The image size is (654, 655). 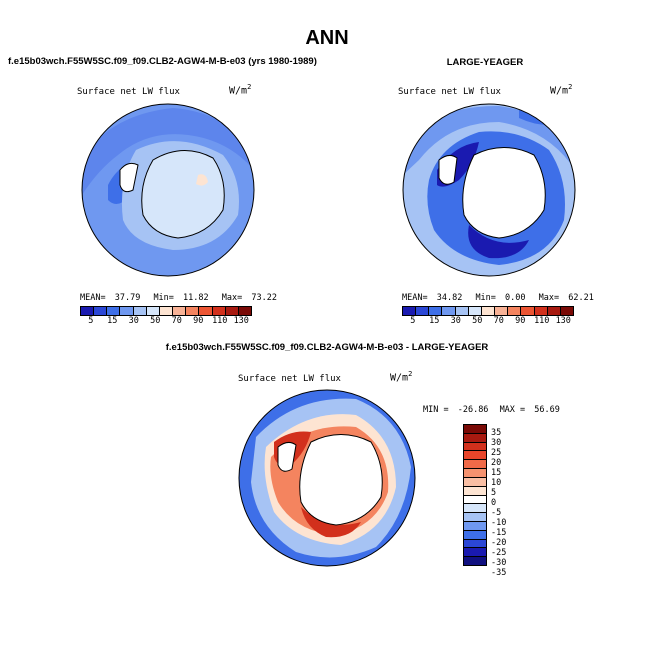 I want to click on panel2-min-value: 0.00, so click(x=515, y=298).